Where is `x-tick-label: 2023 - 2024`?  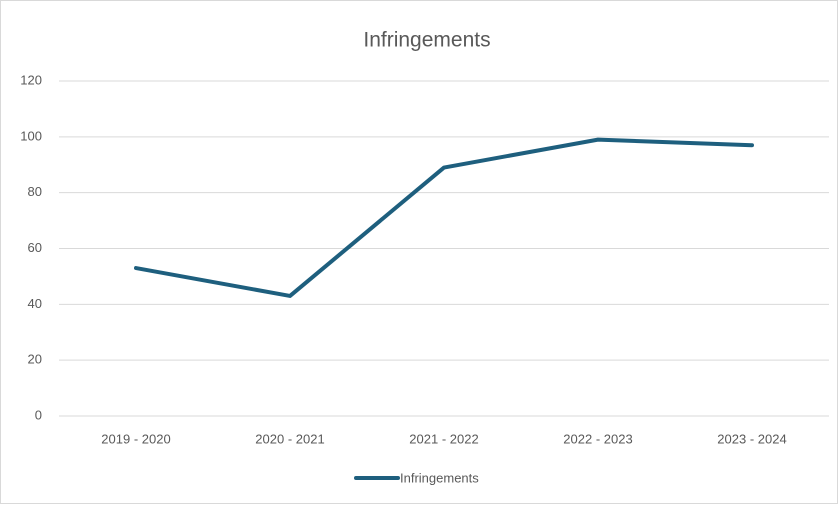
x-tick-label: 2023 - 2024 is located at coordinates (751, 438).